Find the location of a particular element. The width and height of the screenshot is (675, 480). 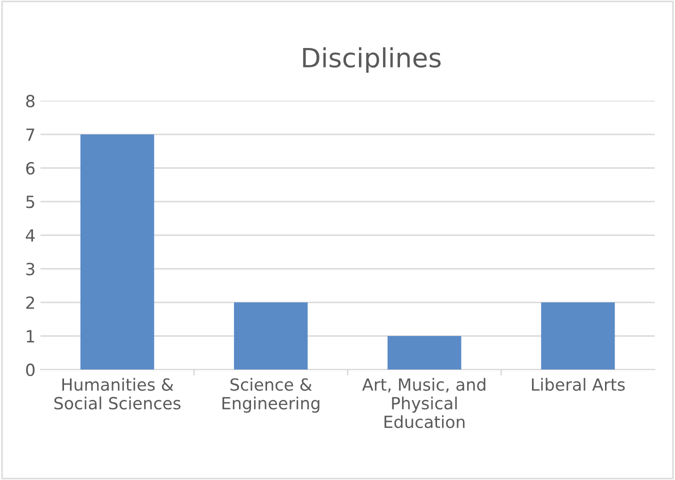

y-tick-label: 4 is located at coordinates (30, 235).